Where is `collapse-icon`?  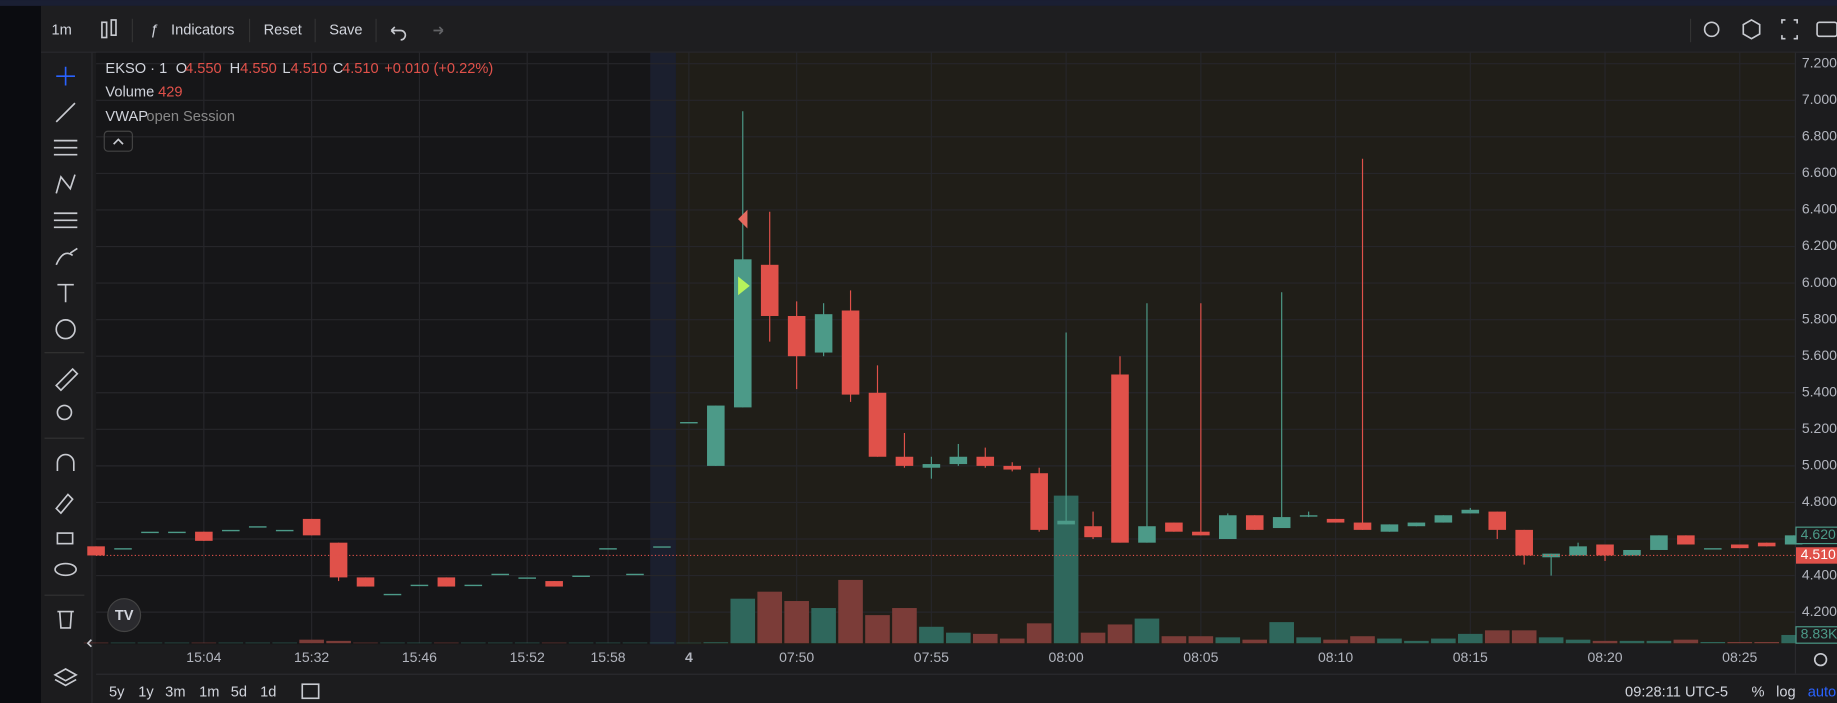 collapse-icon is located at coordinates (118, 141).